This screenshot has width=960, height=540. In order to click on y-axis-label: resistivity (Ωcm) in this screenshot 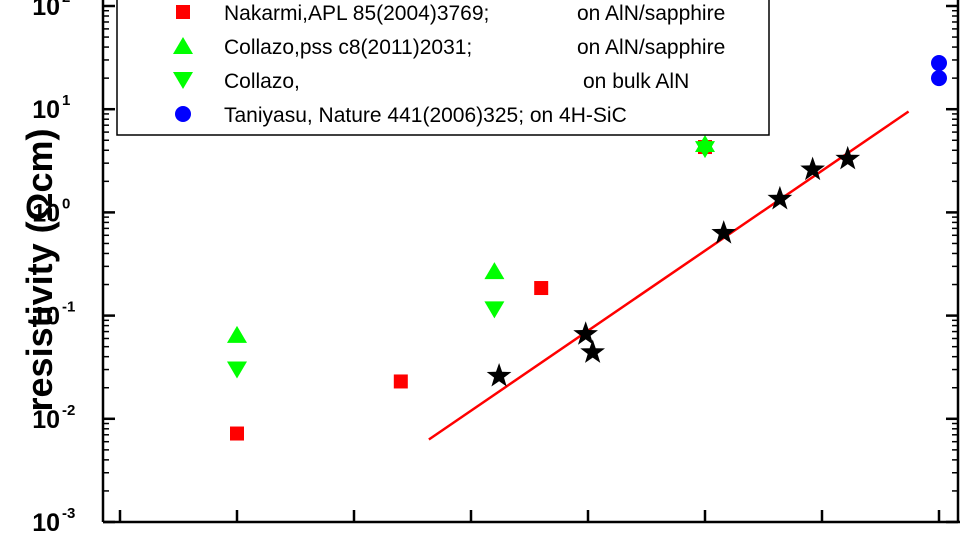, I will do `click(39, 270)`.